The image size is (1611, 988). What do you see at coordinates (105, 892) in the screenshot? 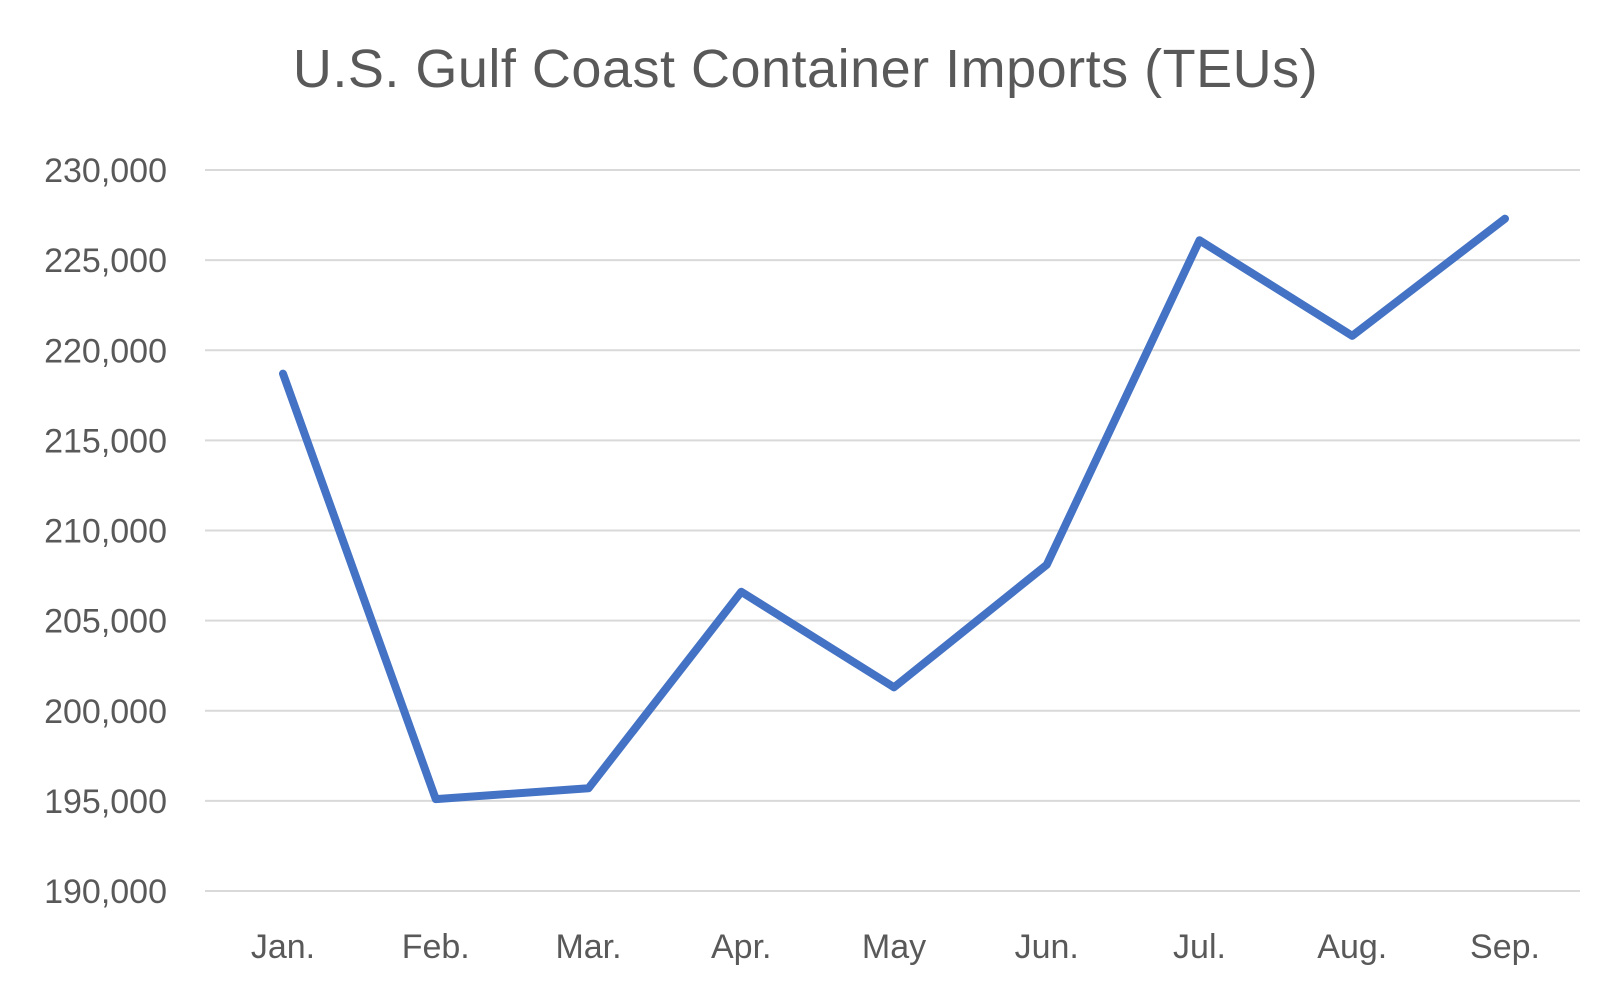
I see `y-tick-label: 190,000` at bounding box center [105, 892].